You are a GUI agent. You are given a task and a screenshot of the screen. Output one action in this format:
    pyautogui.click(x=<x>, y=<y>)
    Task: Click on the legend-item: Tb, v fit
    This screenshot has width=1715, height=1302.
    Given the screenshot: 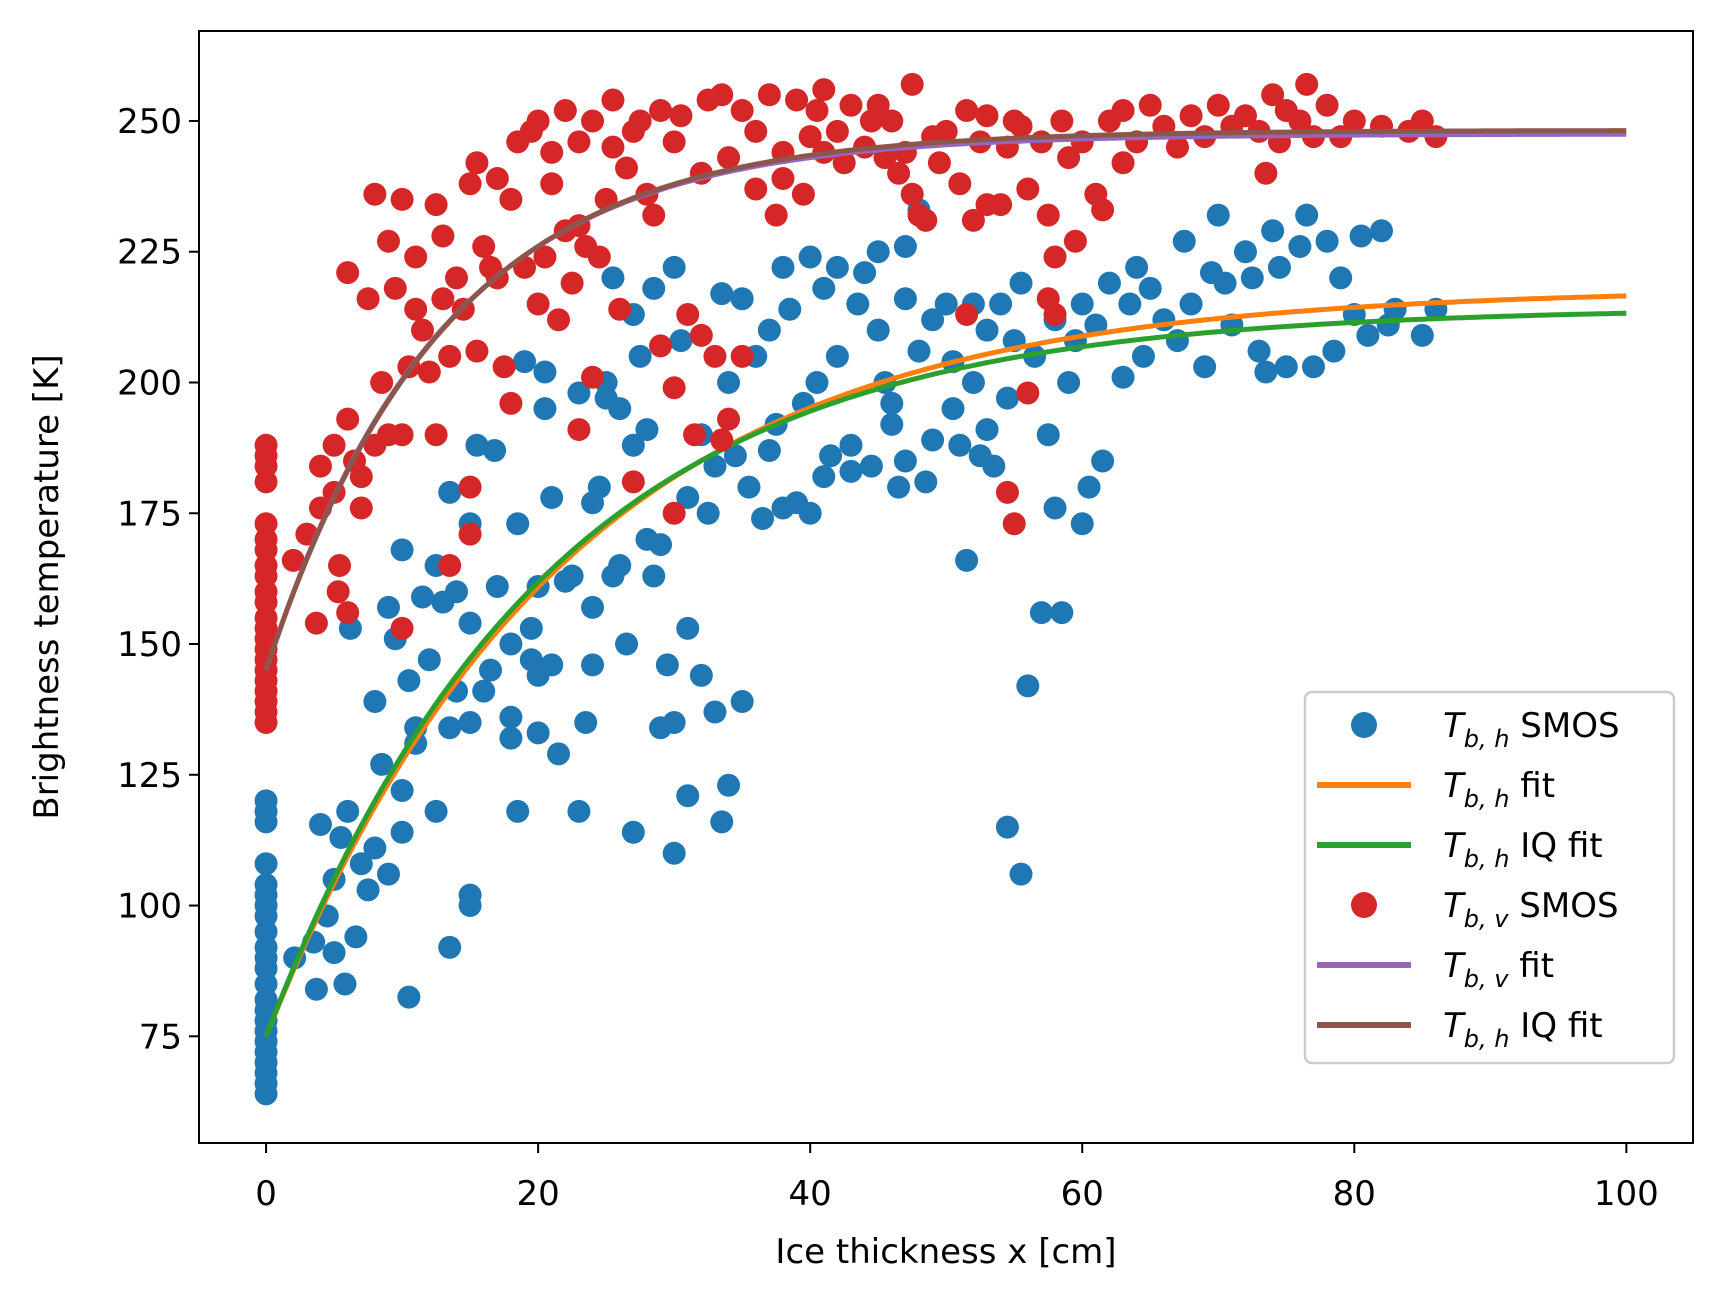 What is the action you would take?
    pyautogui.click(x=1435, y=969)
    